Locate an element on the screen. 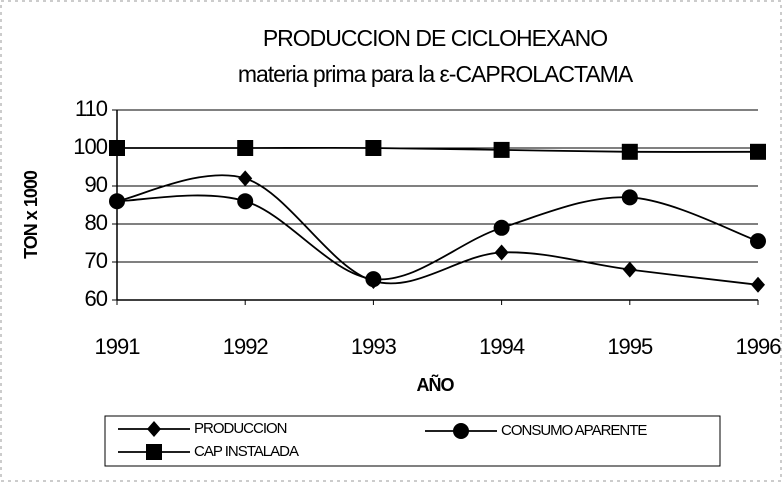  chart-title: PRODUCCION DE CICLOHEXANO is located at coordinates (435, 38).